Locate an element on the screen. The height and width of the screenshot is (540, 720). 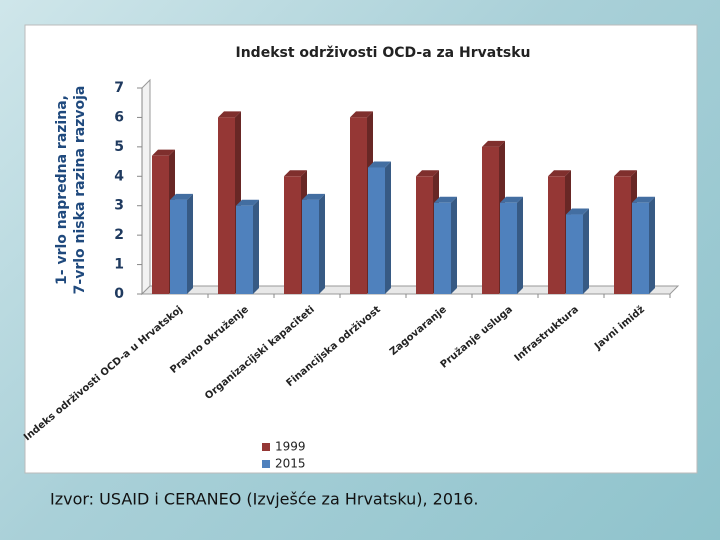
legend-label: 2015 is located at coordinates (290, 464).